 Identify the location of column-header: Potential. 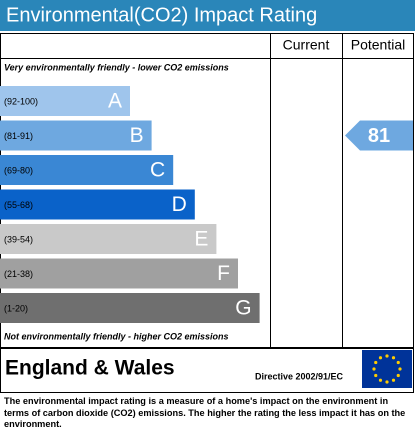
(378, 45).